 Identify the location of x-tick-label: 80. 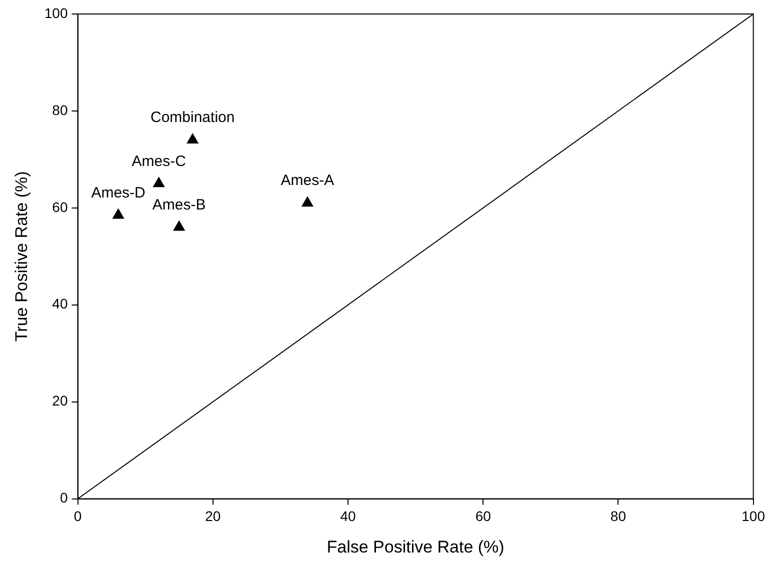
(618, 516).